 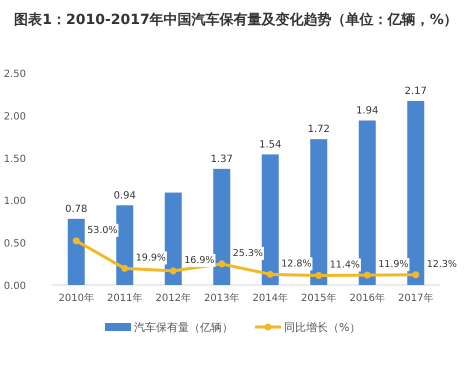 I want to click on x-tick-label: 2017年, so click(x=416, y=298).